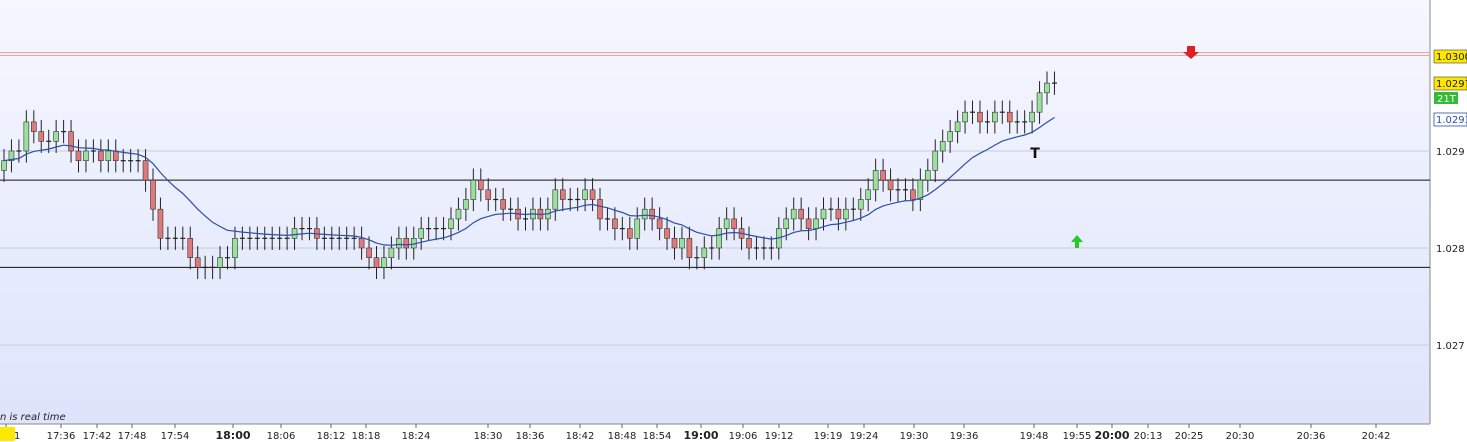 The image size is (1467, 442). What do you see at coordinates (1450, 152) in the screenshot?
I see `y-tick-label: 1.029` at bounding box center [1450, 152].